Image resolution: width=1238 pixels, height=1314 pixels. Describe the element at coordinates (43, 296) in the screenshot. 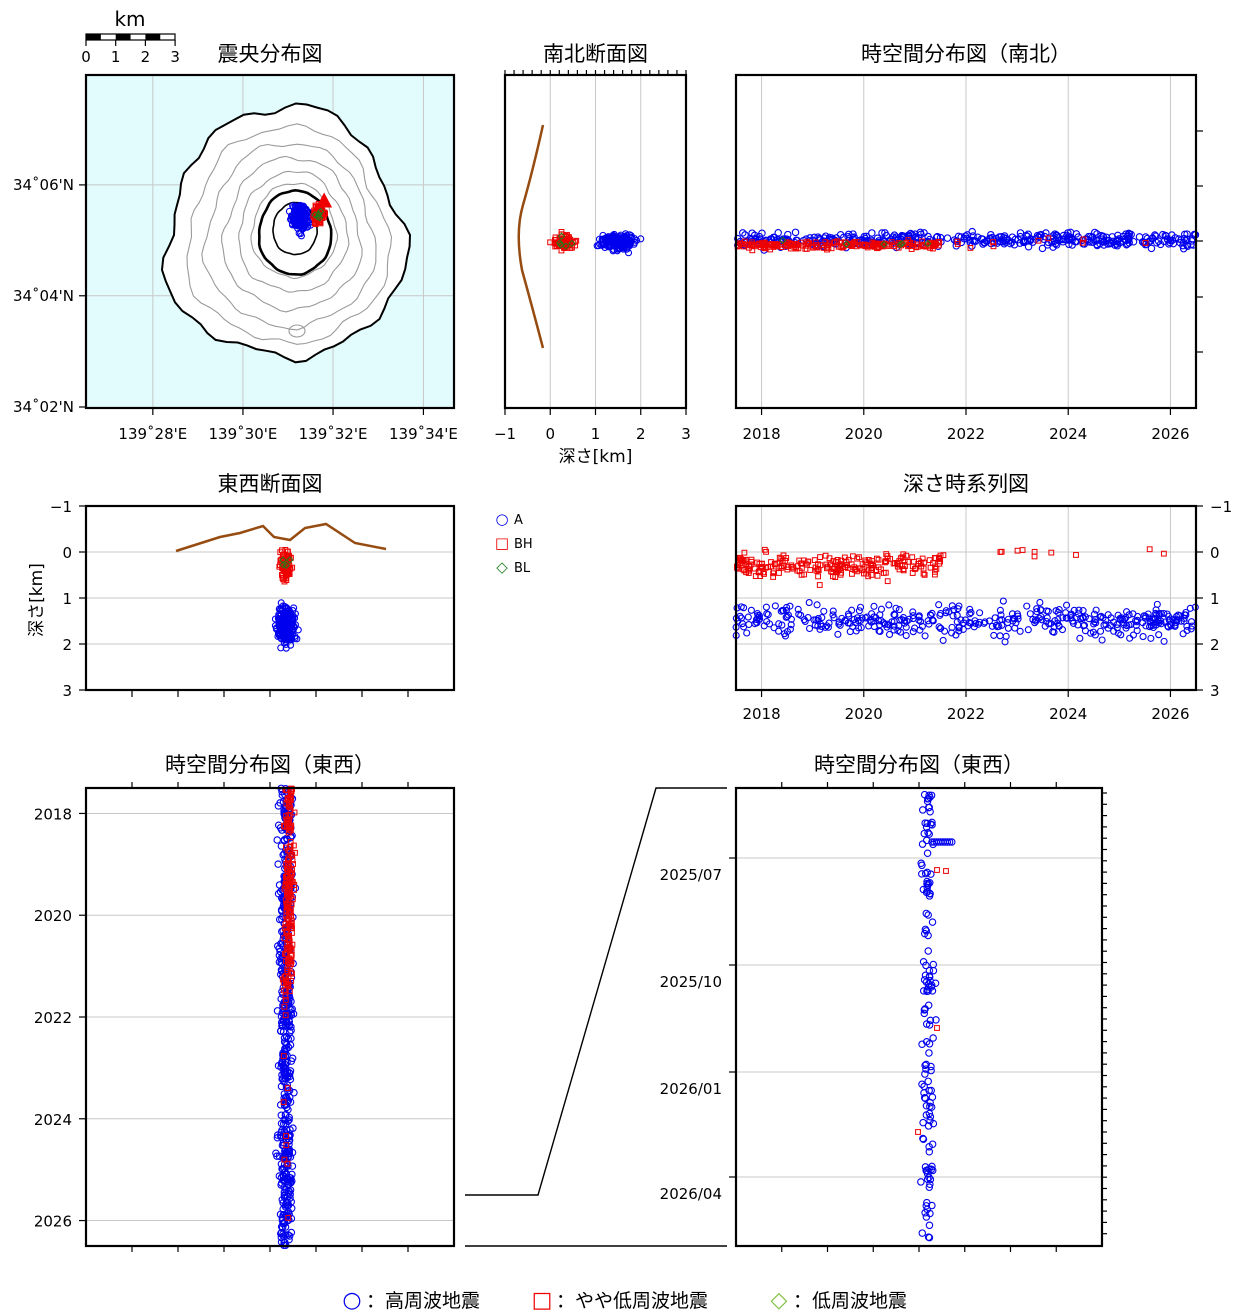

I see `map-lat-label: 34˚04'N` at that location.